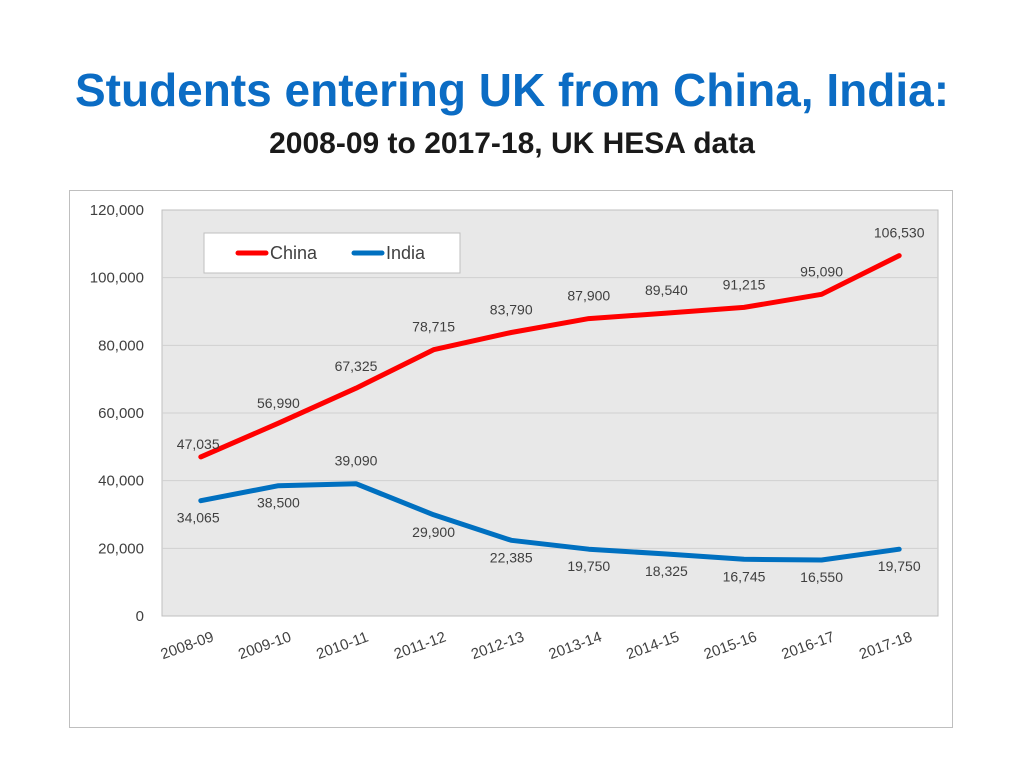  Describe the element at coordinates (342, 646) in the screenshot. I see `x-tick-label: 2010-11` at that location.